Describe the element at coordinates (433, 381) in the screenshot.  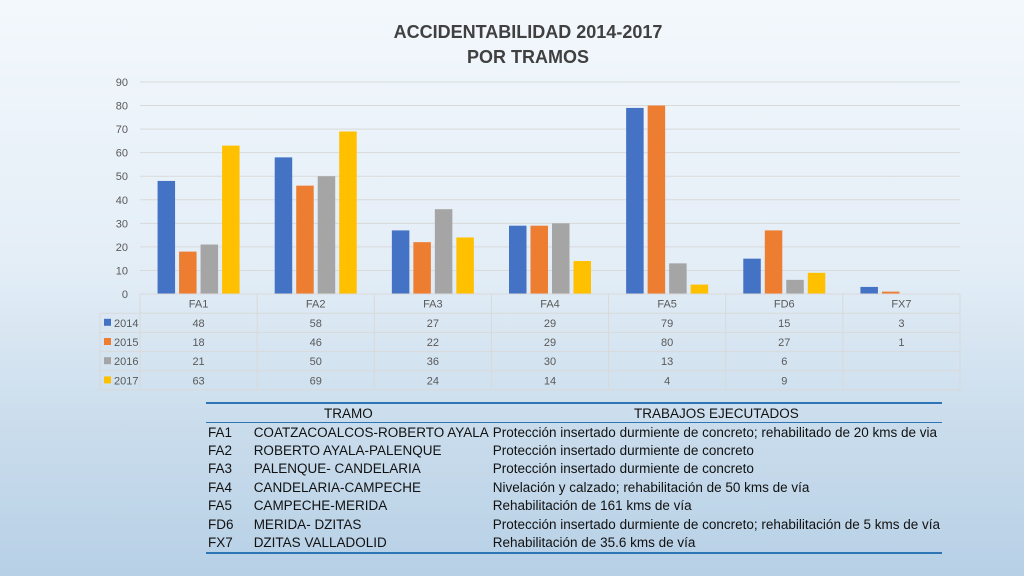
I see `data-label: 24` at that location.